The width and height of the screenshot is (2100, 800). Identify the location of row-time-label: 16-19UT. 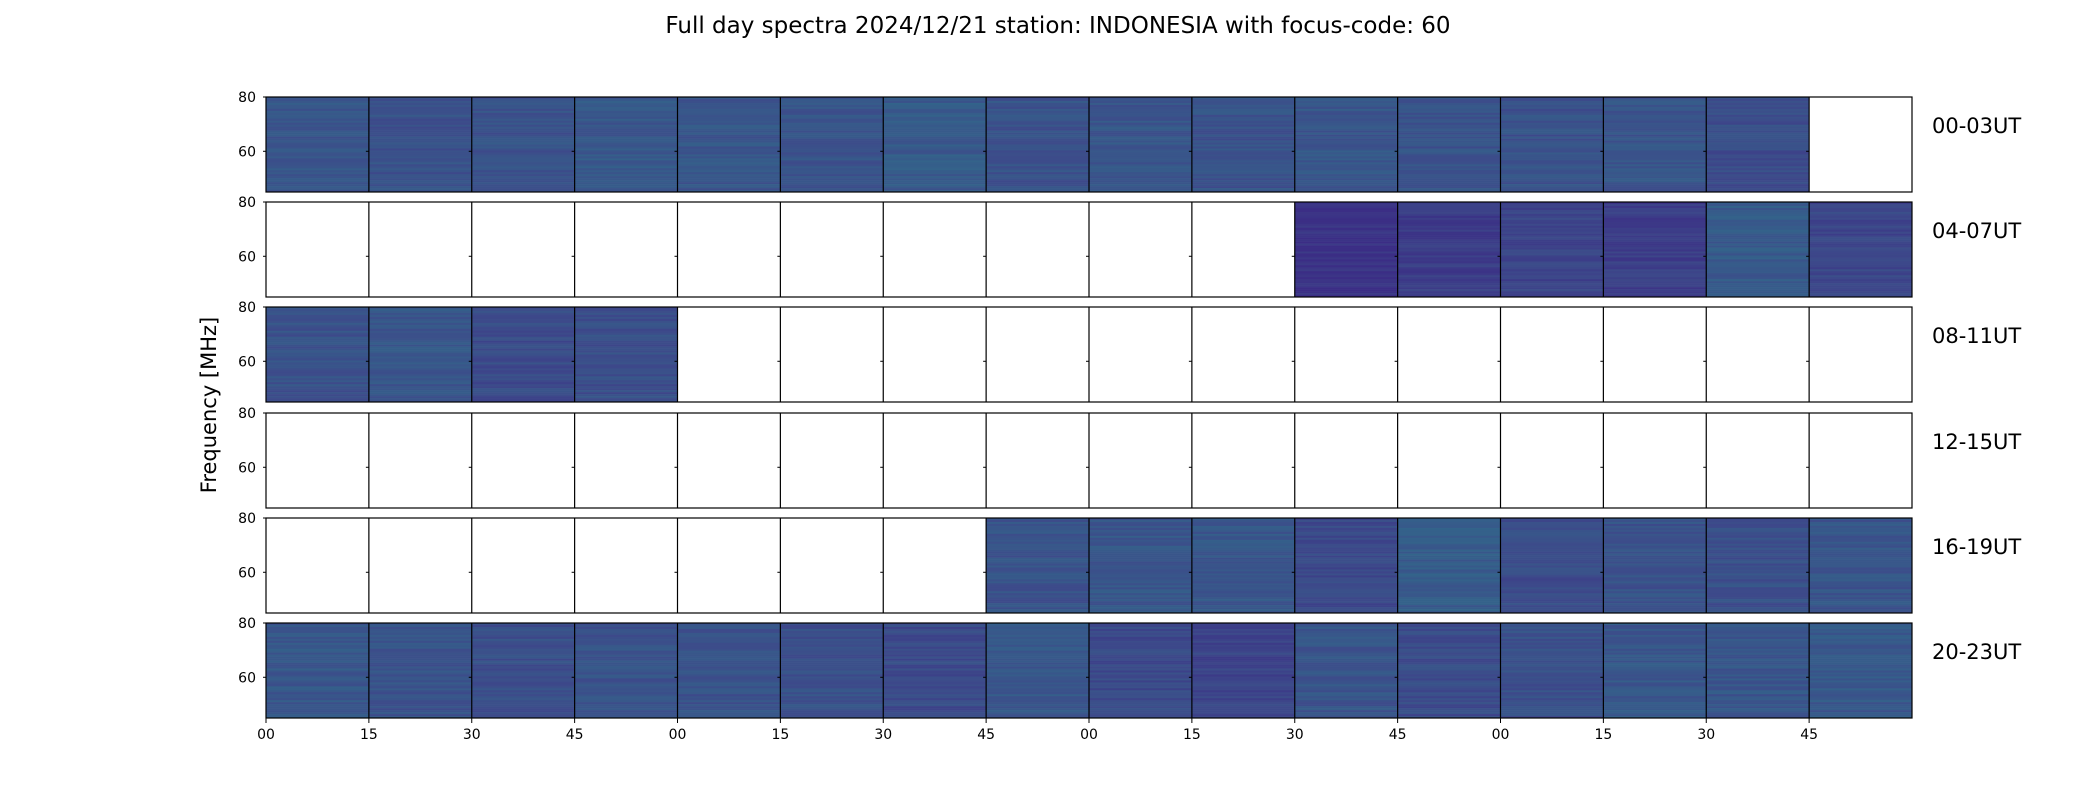
(1976, 547).